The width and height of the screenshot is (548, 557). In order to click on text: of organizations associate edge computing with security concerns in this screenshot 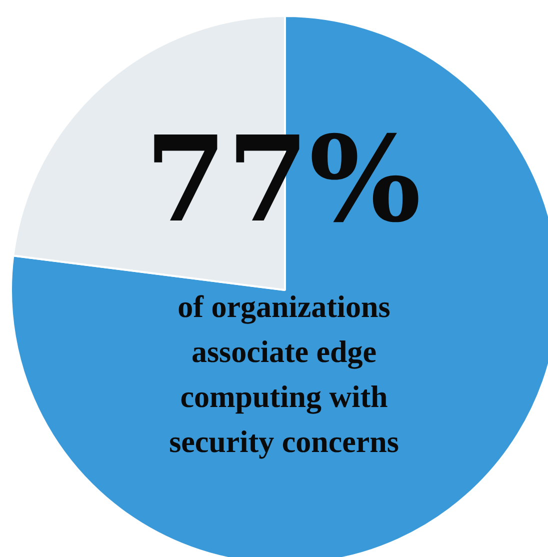, I will do `click(284, 374)`.